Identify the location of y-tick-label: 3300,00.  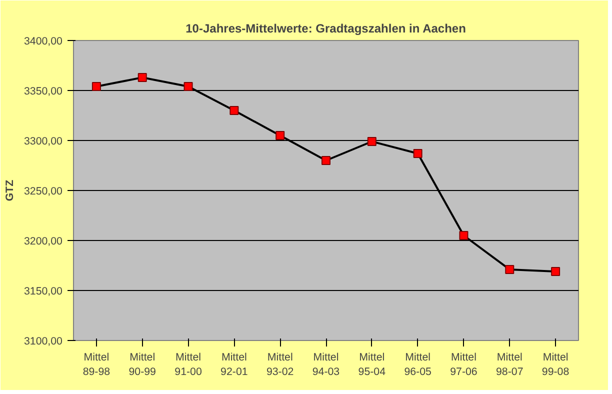
(43, 142).